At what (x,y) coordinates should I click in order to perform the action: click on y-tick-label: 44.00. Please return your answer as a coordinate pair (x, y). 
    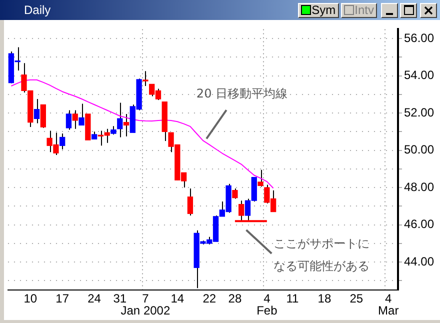
    Looking at the image, I should click on (419, 261).